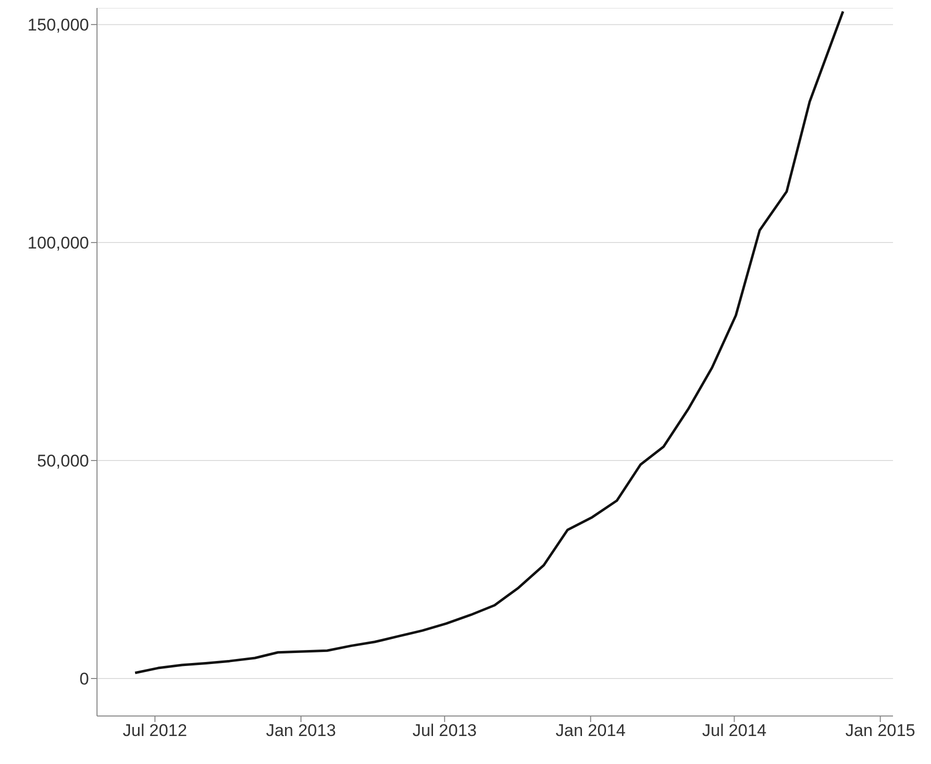  Describe the element at coordinates (58, 25) in the screenshot. I see `y-tick-label: 150,000` at that location.